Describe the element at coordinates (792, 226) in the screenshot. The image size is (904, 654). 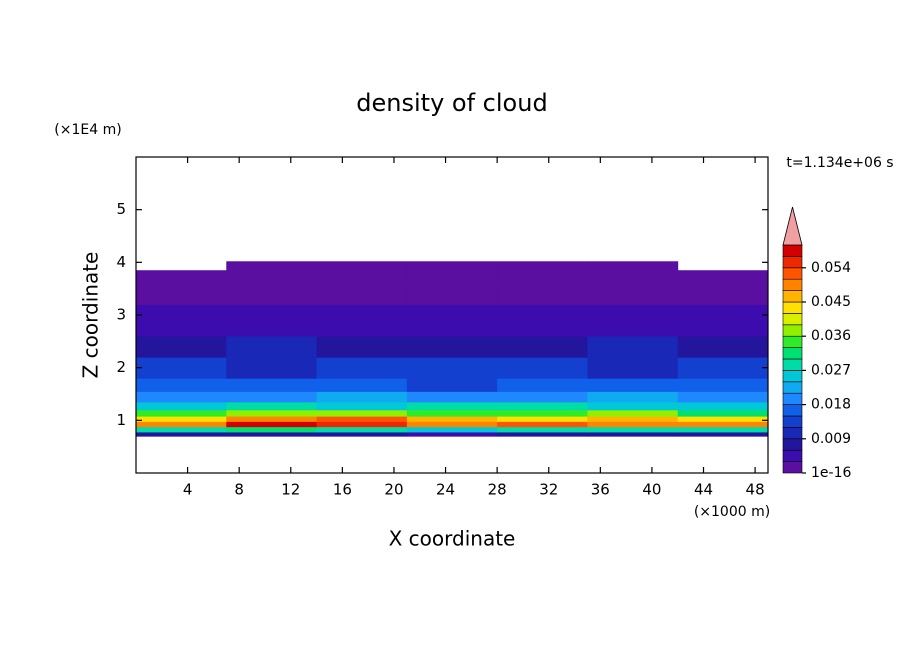
I see `colorbar-extend` at that location.